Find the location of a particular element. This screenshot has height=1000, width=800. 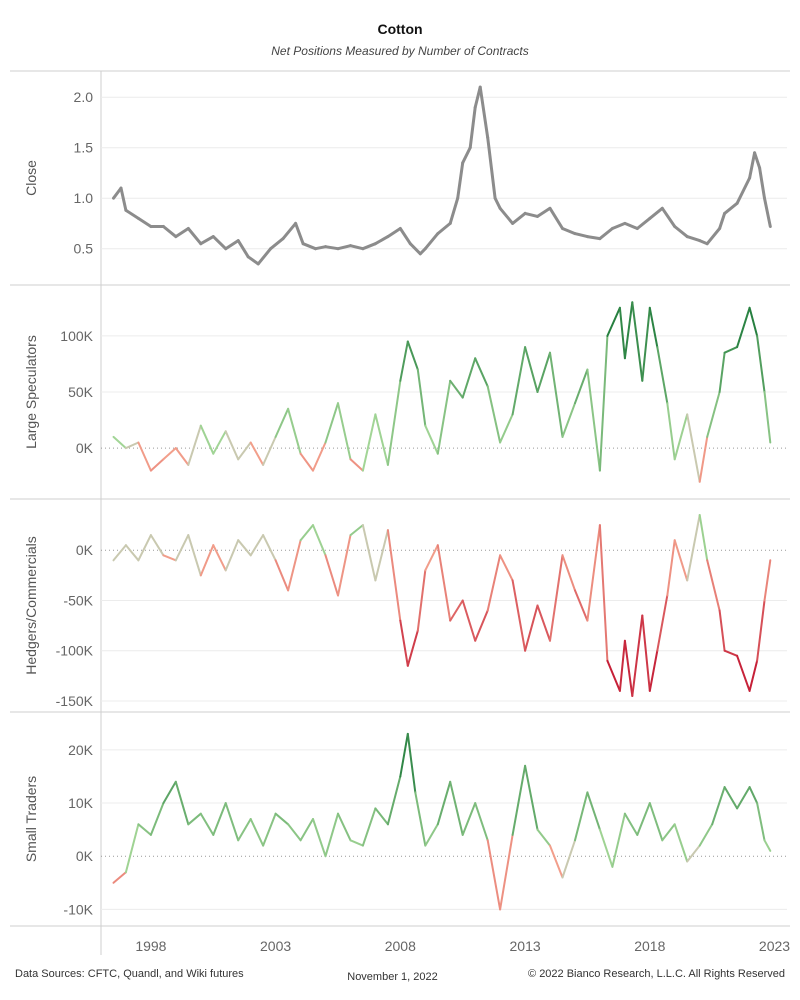

x-tick-label: 1998 is located at coordinates (150, 946).